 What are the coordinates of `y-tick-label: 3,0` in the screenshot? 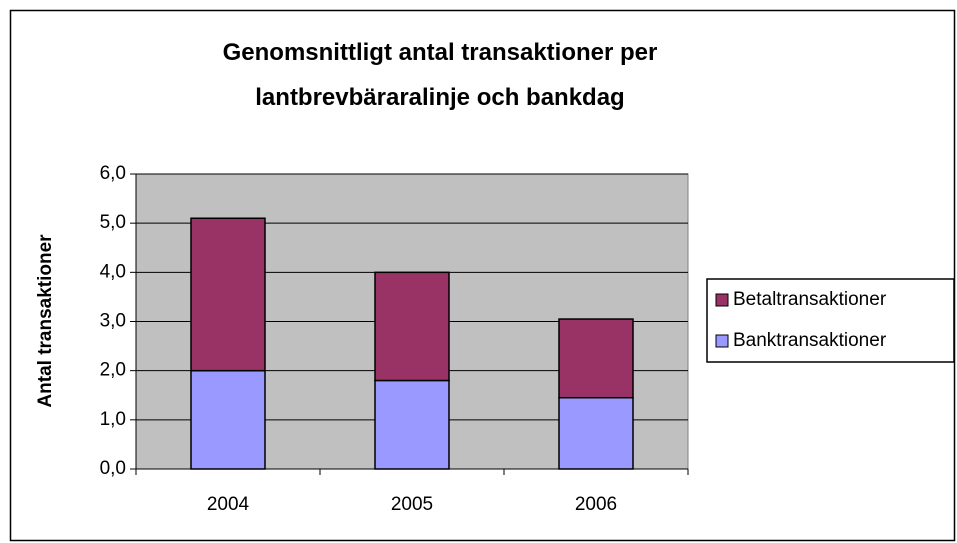 It's located at (113, 321).